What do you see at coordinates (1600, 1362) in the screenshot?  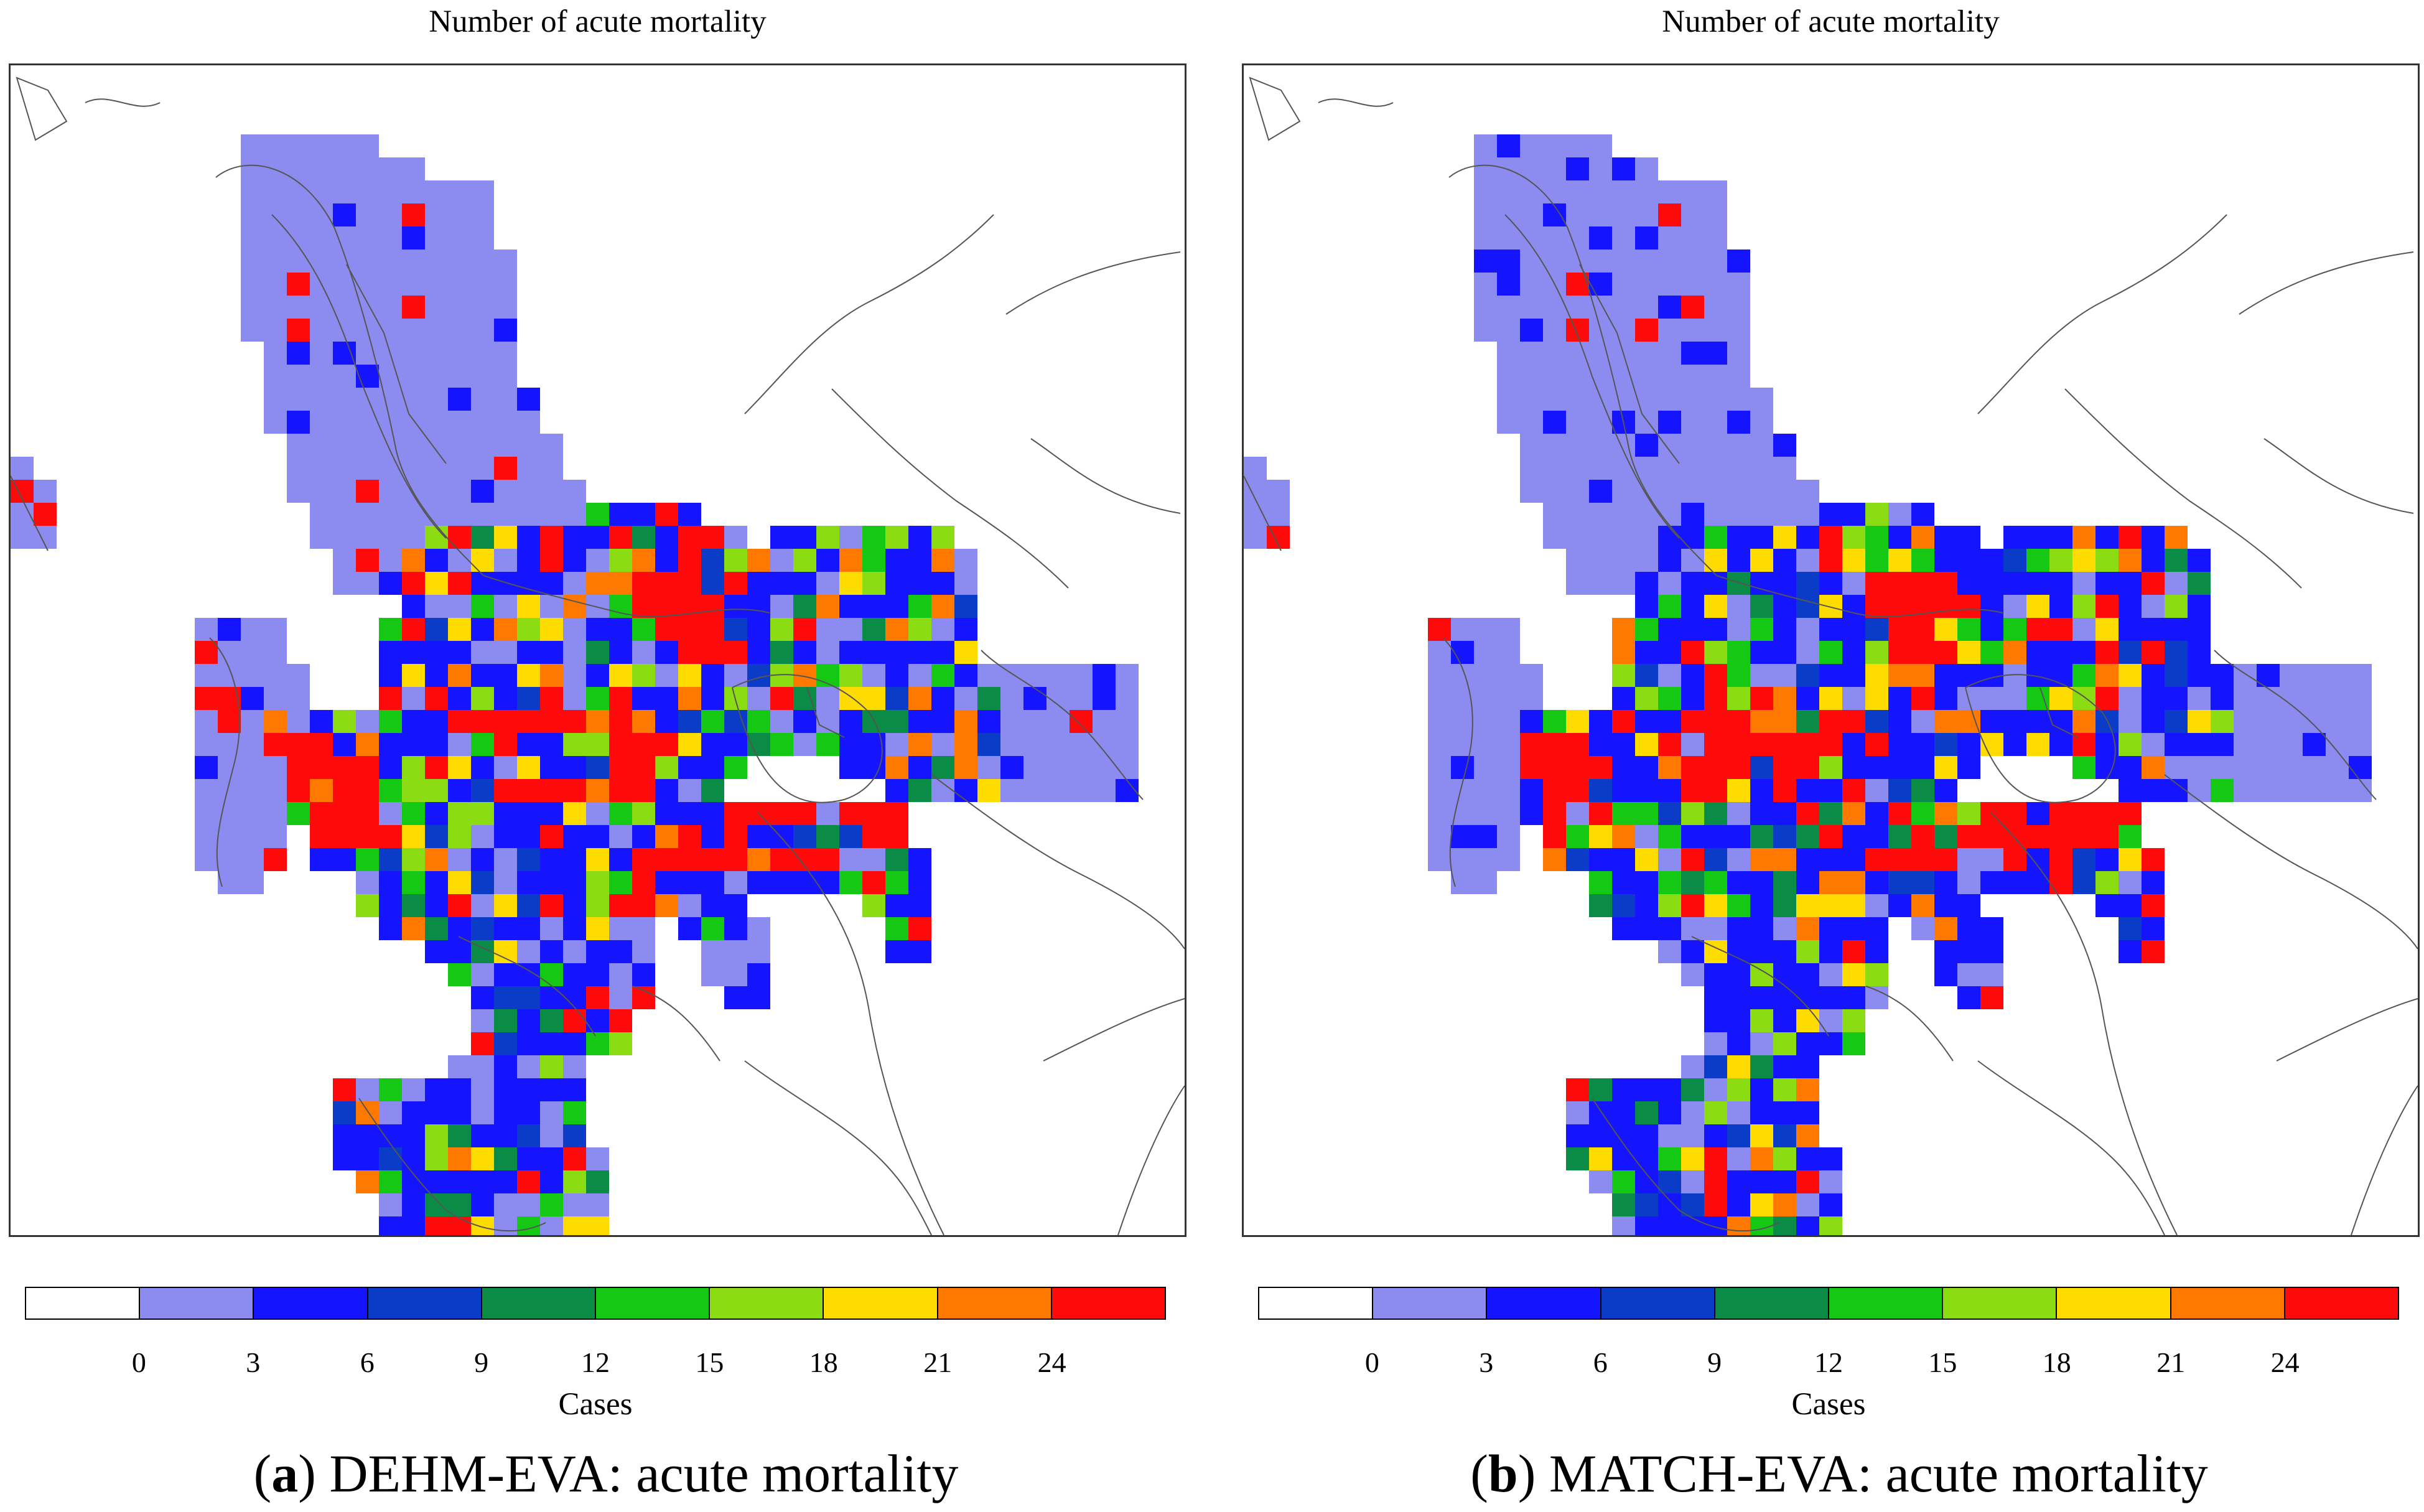 I see `colorbar-tick-label: 6` at bounding box center [1600, 1362].